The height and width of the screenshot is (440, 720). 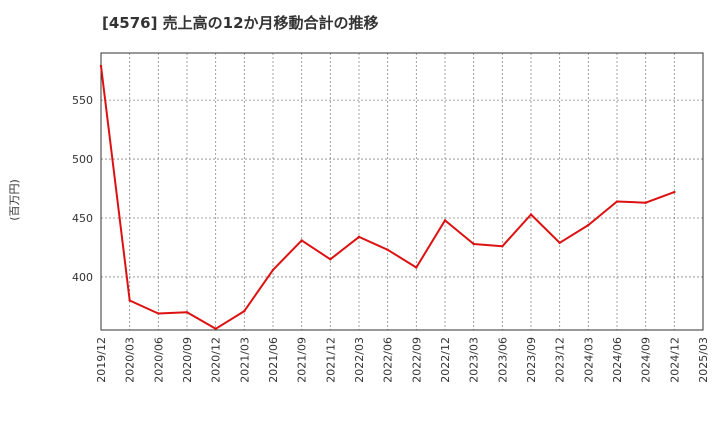 What do you see at coordinates (617, 360) in the screenshot?
I see `x-tick-label: 2024/06` at bounding box center [617, 360].